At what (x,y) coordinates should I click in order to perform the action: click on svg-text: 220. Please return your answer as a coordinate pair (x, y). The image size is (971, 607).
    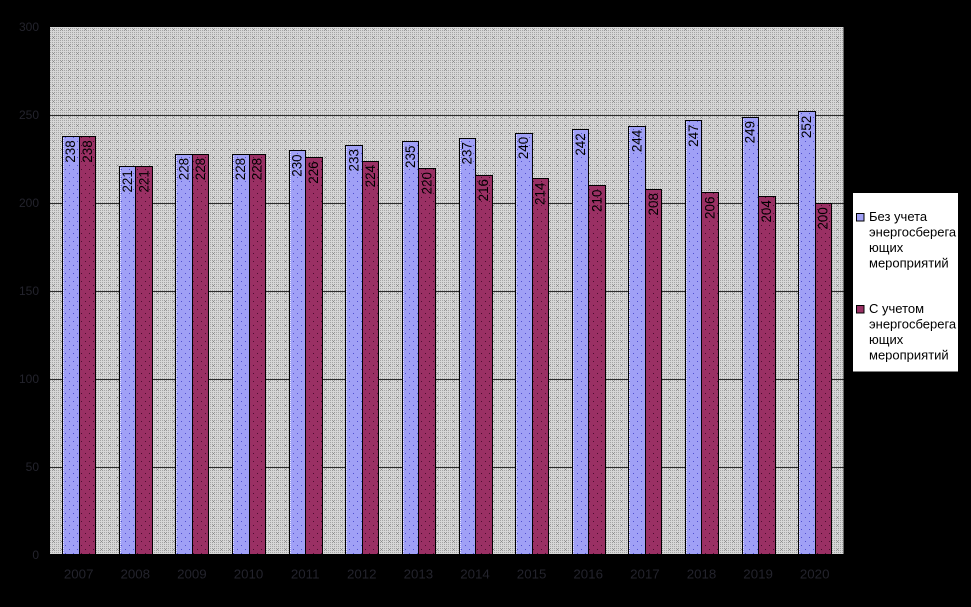
    Looking at the image, I should click on (426, 183).